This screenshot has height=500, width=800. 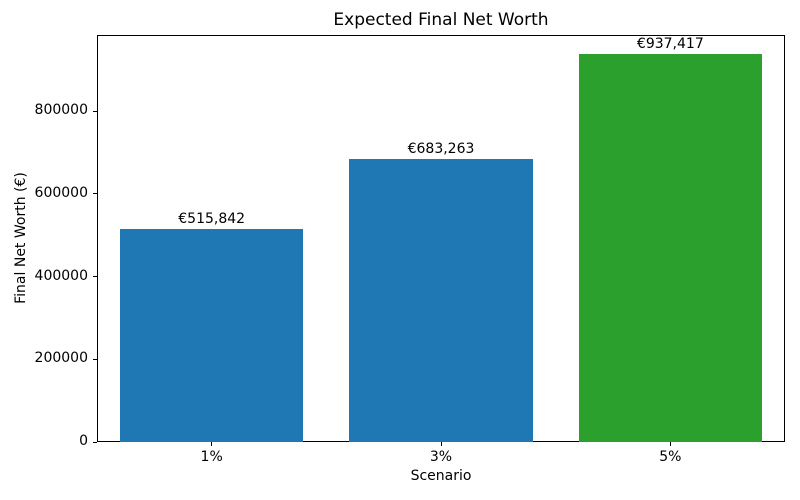 What do you see at coordinates (441, 20) in the screenshot?
I see `chart-title: Expected Final Net Worth` at bounding box center [441, 20].